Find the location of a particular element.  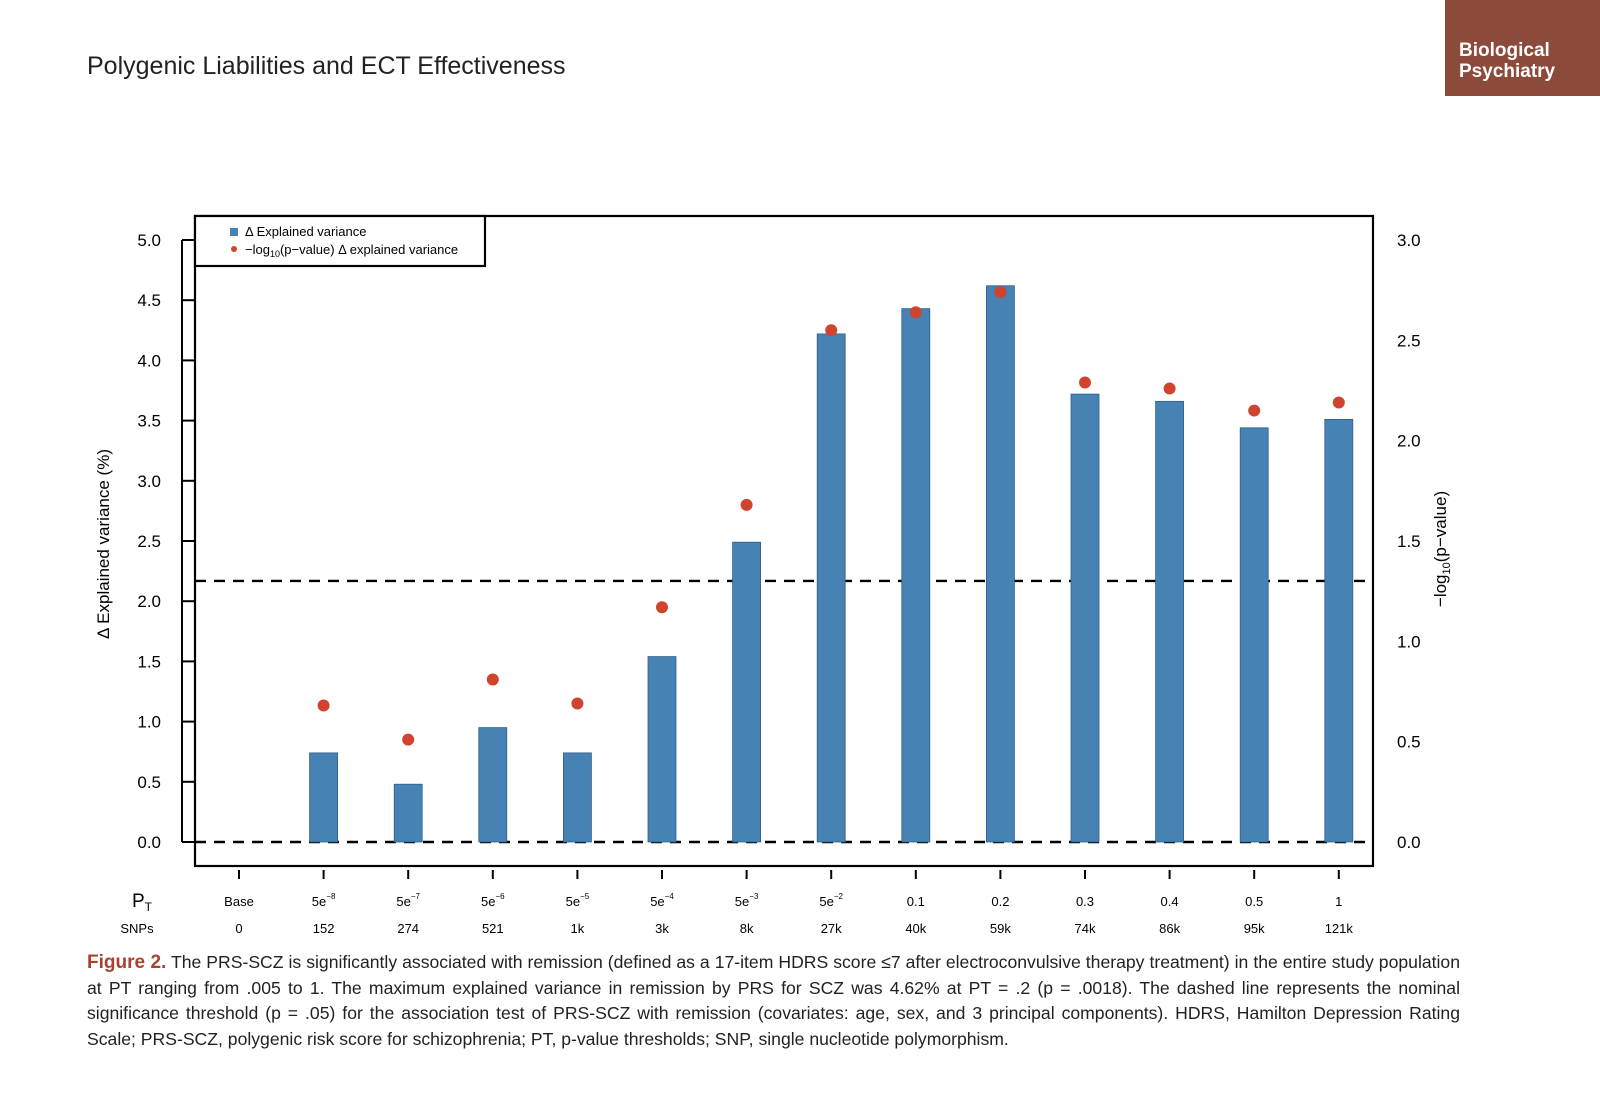

x-tick-label-snps: 86k is located at coordinates (1169, 928).